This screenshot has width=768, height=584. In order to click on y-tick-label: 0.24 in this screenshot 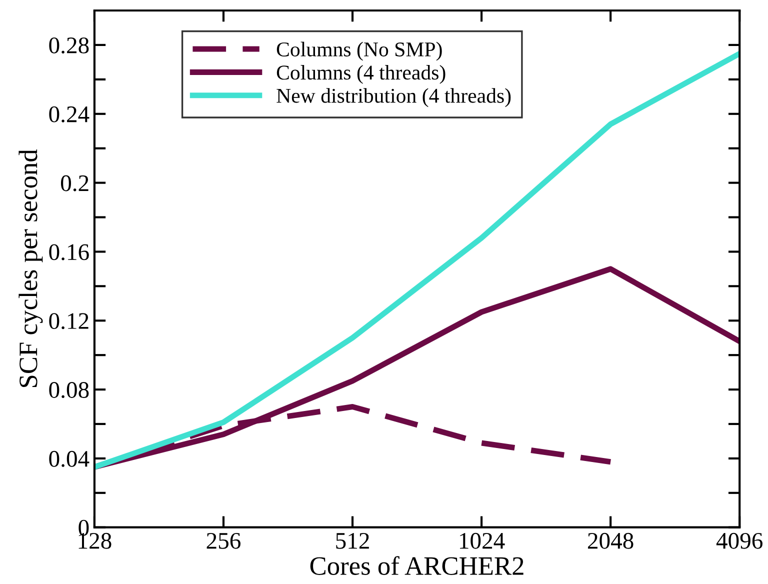, I will do `click(69, 114)`.